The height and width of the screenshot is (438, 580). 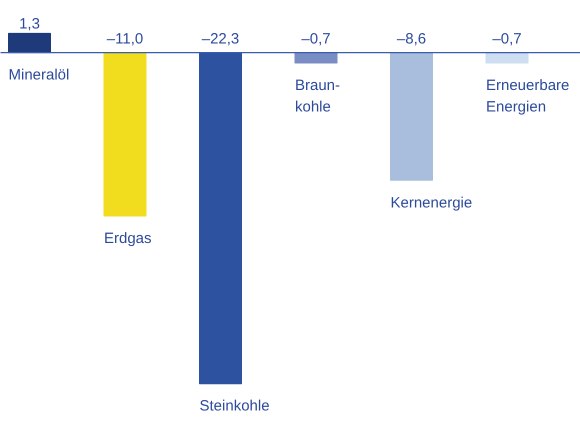 I want to click on x-tick-label: Steinkohle, so click(x=235, y=406).